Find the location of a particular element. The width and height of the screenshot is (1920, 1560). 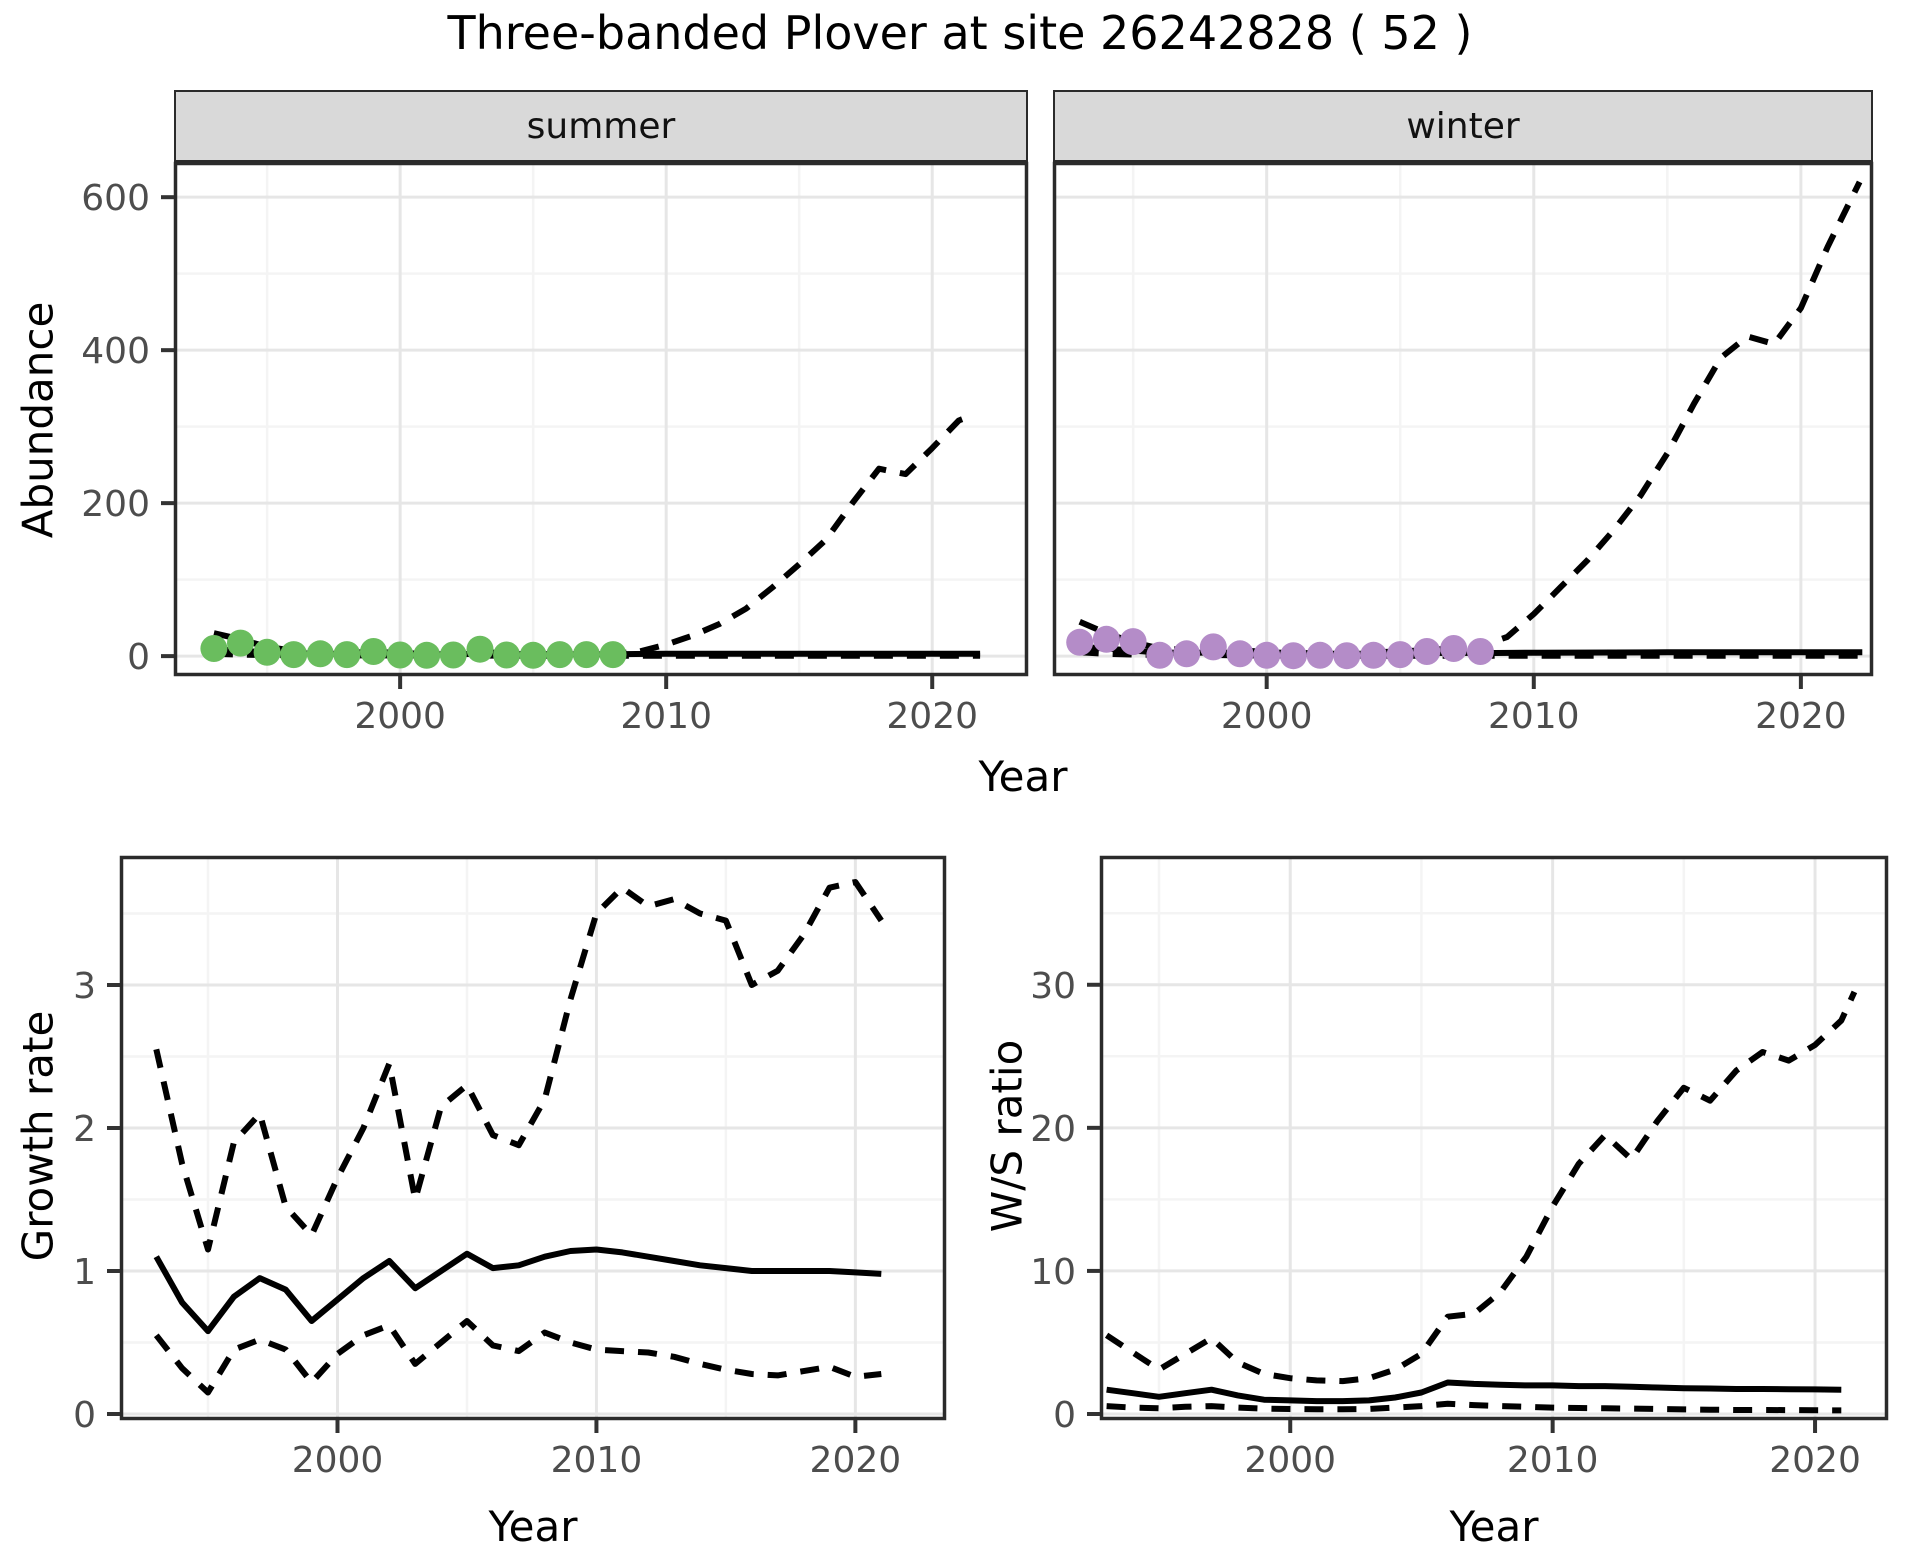

growth-estimate-line is located at coordinates (517, 1290).